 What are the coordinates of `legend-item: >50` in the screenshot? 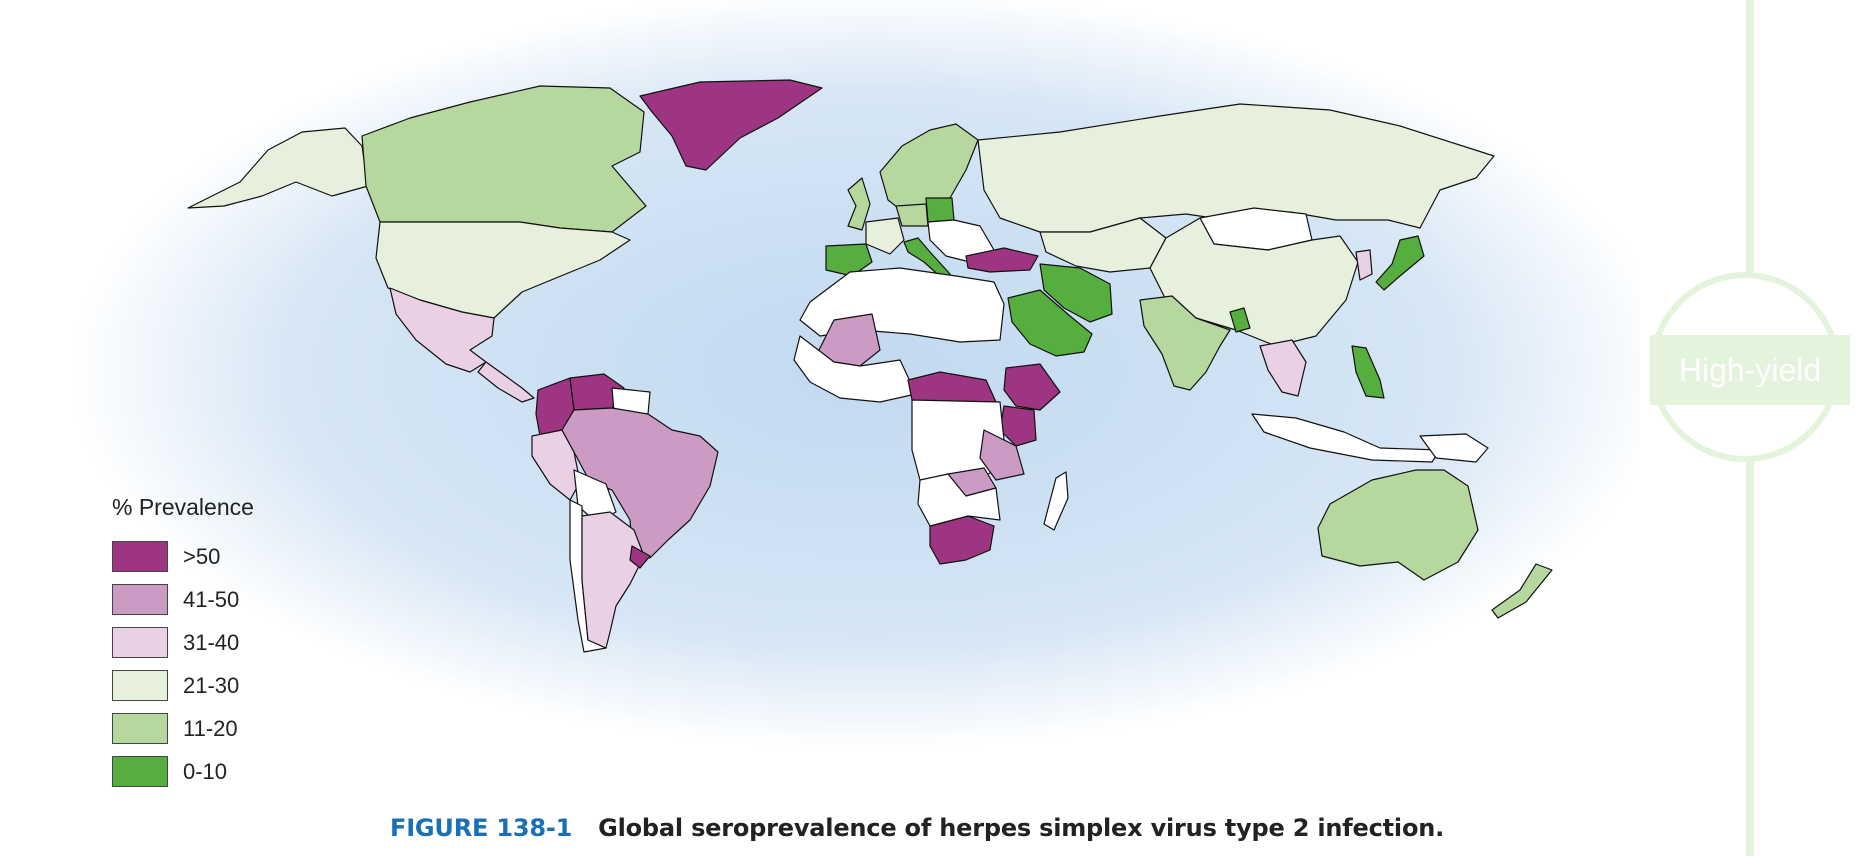 It's located at (183, 556).